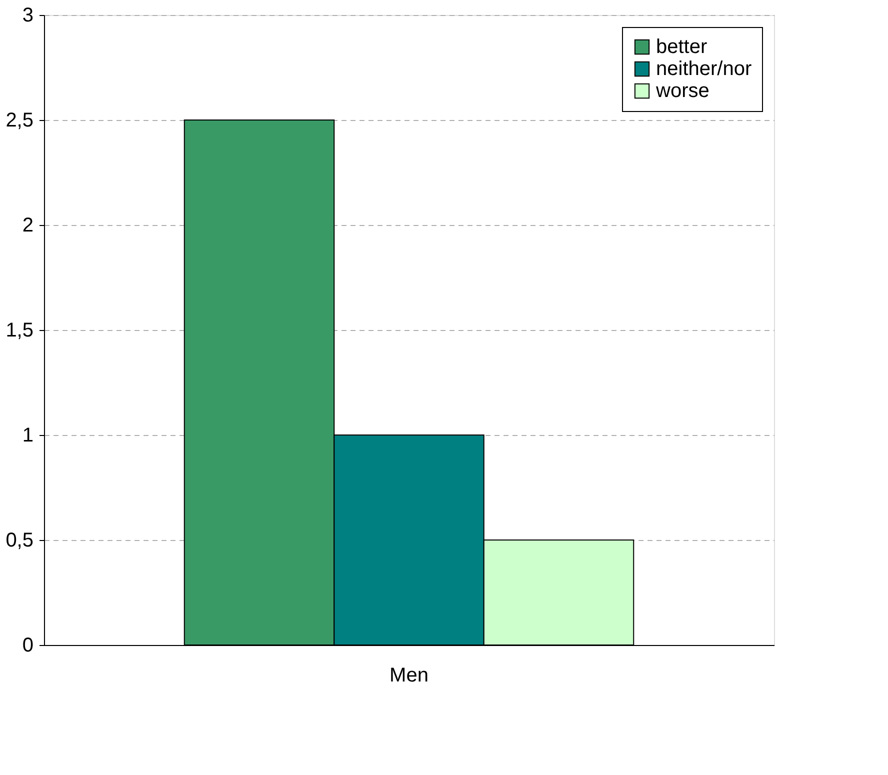 The width and height of the screenshot is (888, 775). Describe the element at coordinates (409, 675) in the screenshot. I see `x-tick-label: Men` at that location.